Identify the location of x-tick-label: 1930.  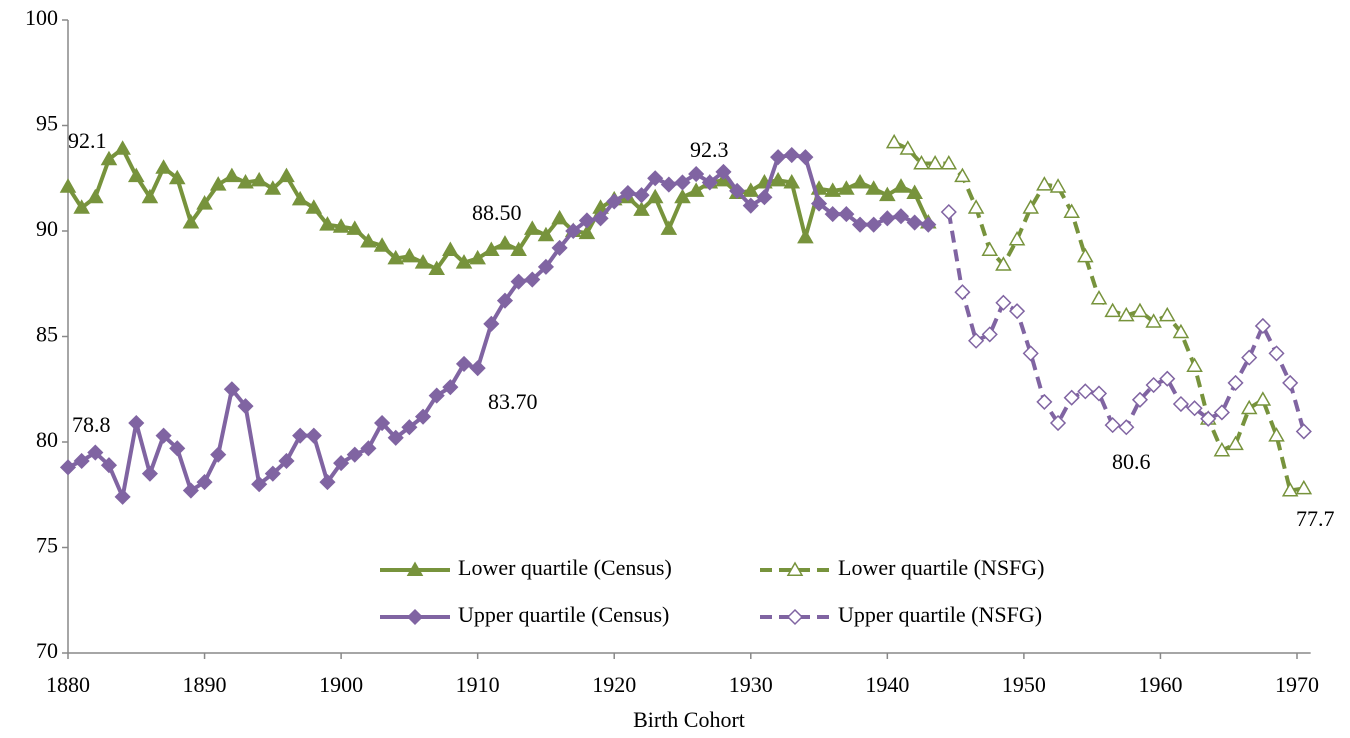
(751, 684).